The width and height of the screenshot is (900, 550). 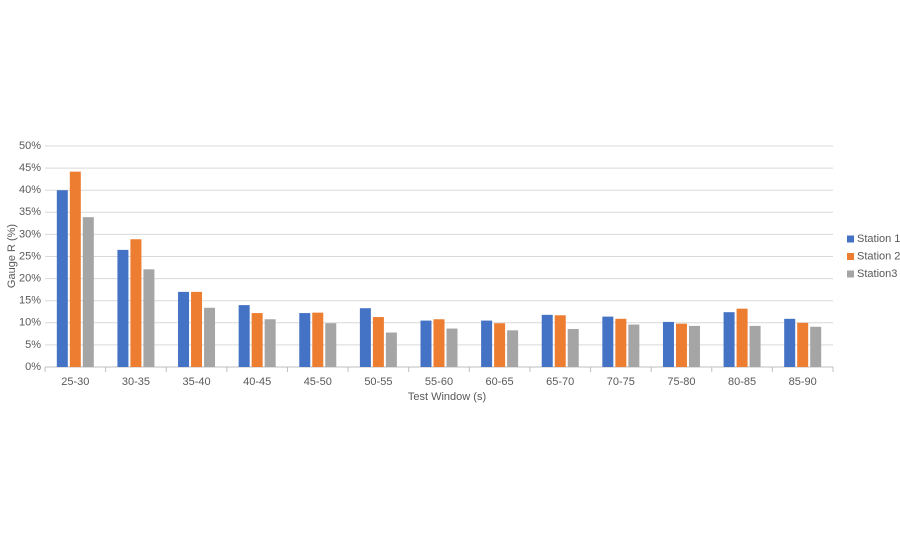 What do you see at coordinates (803, 382) in the screenshot?
I see `x-tick-label: 85-90` at bounding box center [803, 382].